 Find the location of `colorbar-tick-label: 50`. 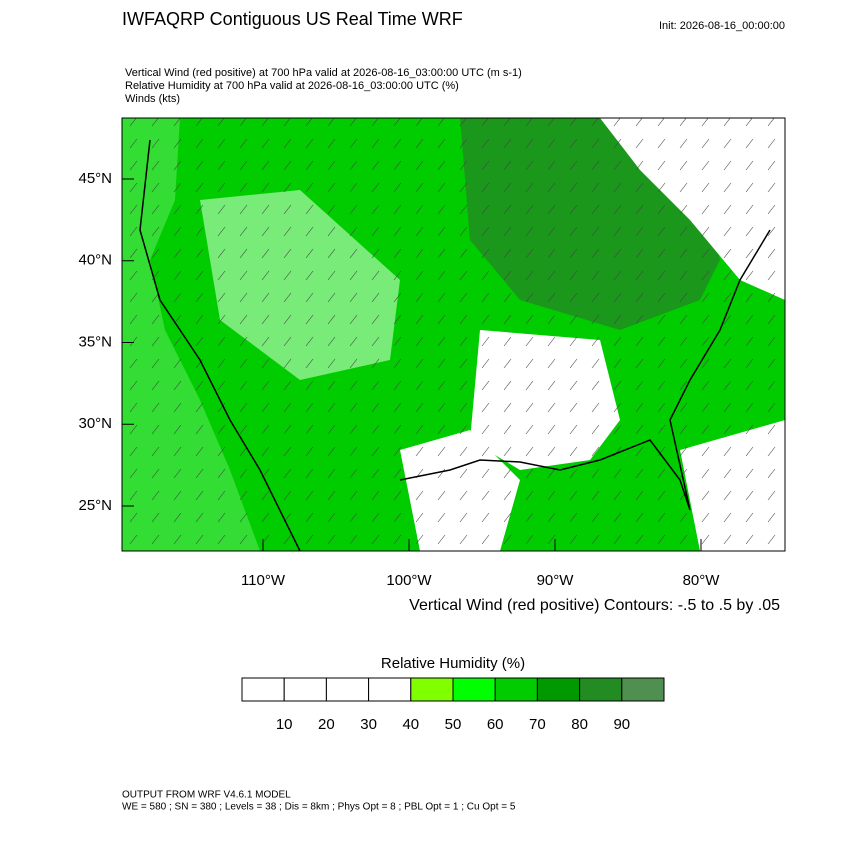

colorbar-tick-label: 50 is located at coordinates (453, 724).